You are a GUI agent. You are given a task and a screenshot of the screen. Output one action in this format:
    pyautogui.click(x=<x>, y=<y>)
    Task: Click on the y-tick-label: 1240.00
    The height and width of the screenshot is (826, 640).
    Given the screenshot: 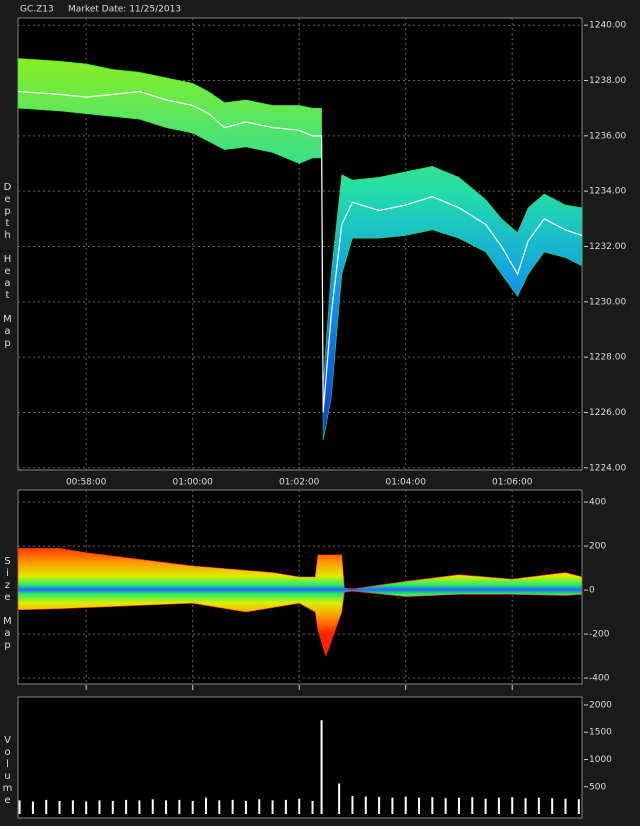 What is the action you would take?
    pyautogui.click(x=607, y=26)
    